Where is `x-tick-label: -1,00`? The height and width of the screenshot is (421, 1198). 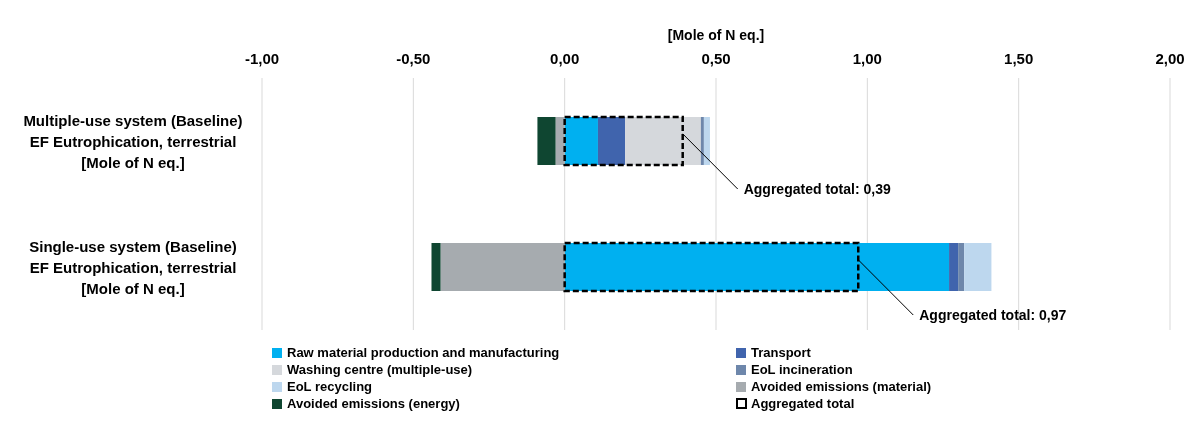
x-tick-label: -1,00 is located at coordinates (262, 58).